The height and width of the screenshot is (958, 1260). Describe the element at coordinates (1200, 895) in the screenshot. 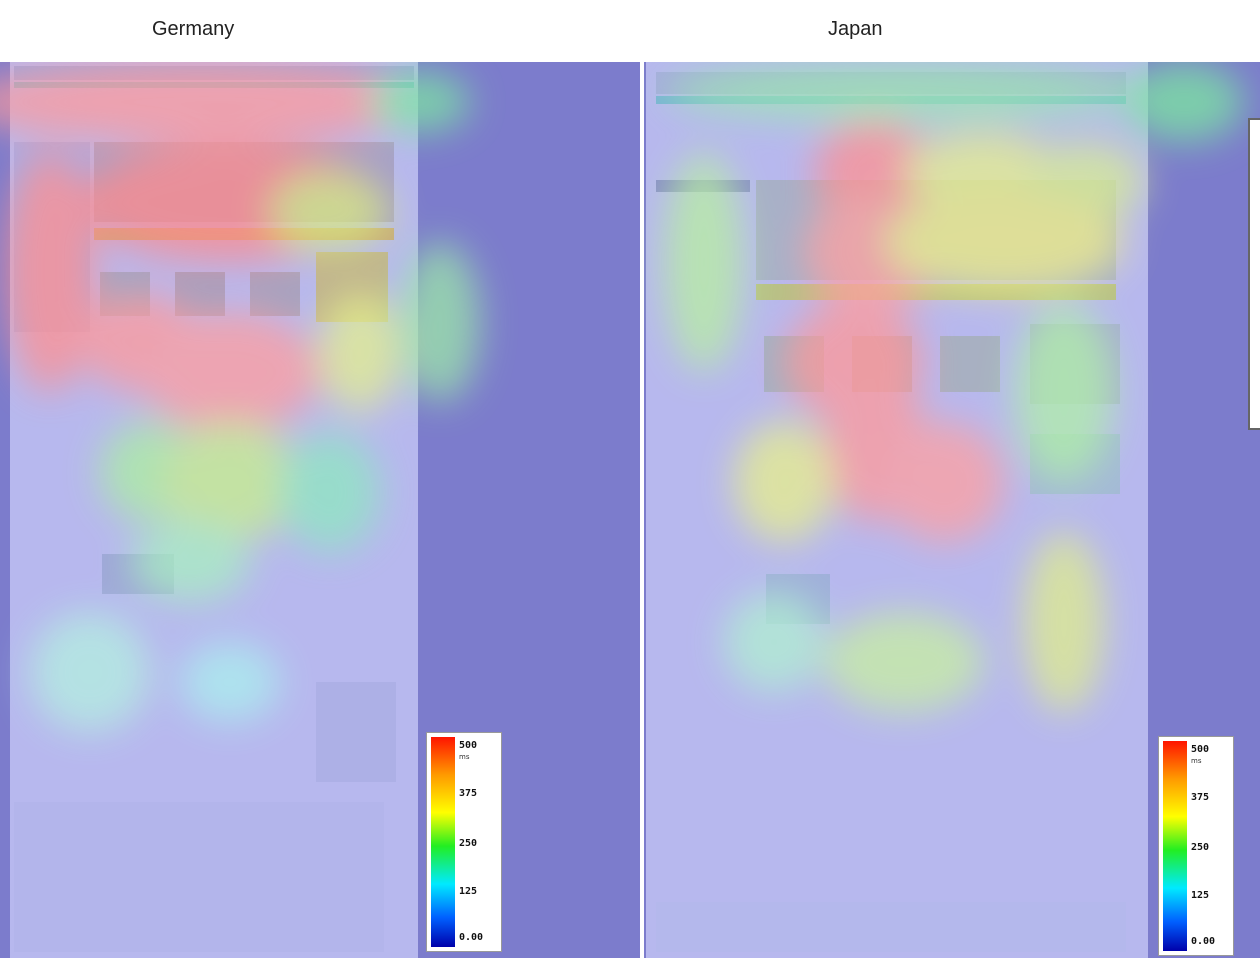

I see `japan-legend-tick-125: 125` at that location.